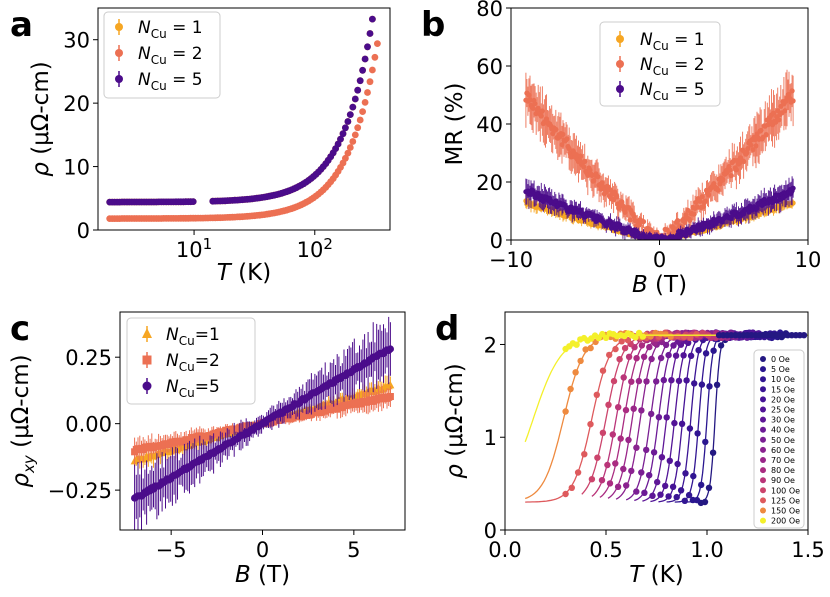 The width and height of the screenshot is (830, 597). What do you see at coordinates (706, 550) in the screenshot?
I see `x-tick-label: 1.0` at bounding box center [706, 550].